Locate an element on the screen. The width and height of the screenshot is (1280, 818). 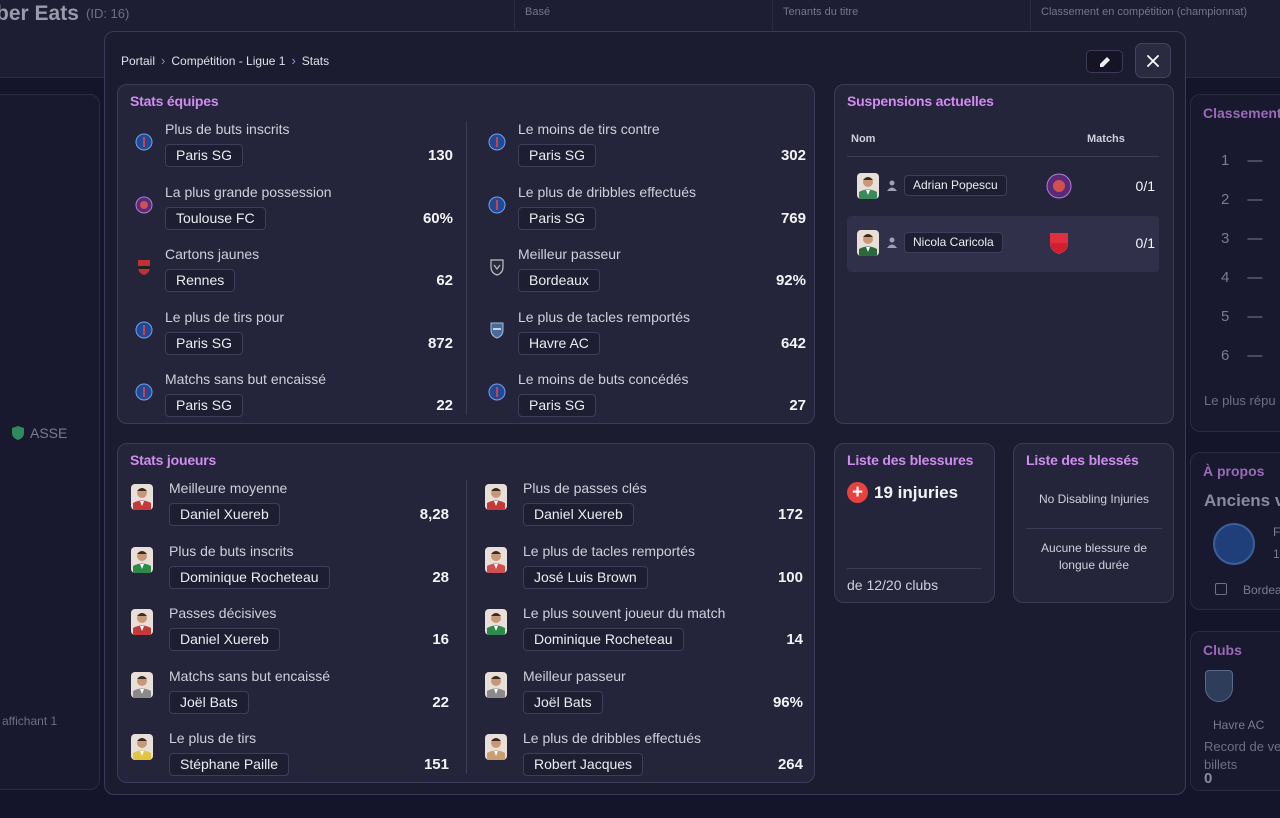
close-button is located at coordinates (1153, 60).